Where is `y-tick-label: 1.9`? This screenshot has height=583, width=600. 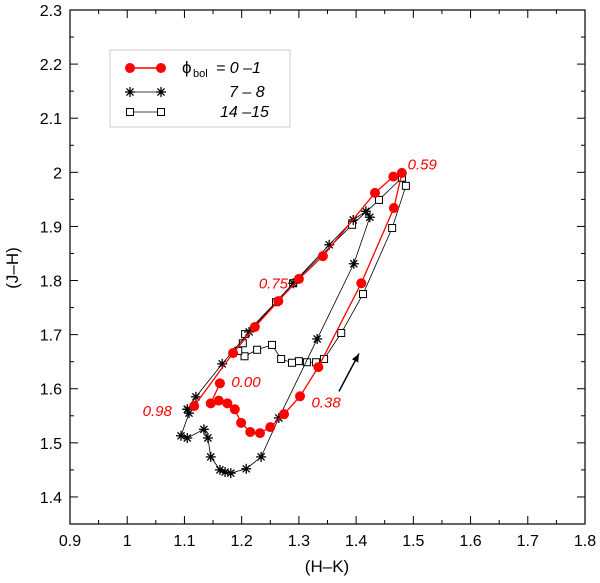
y-tick-label: 1.9 is located at coordinates (51, 227).